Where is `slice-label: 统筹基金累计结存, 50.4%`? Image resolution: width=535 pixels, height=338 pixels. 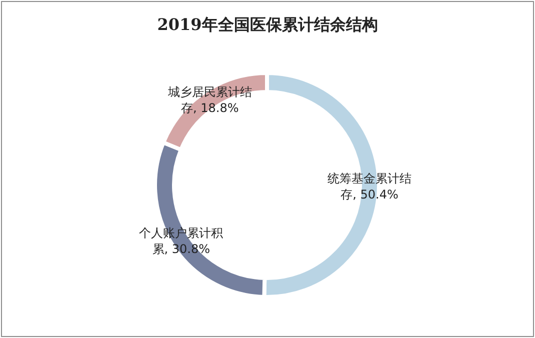
slice-label: 统筹基金累计结存, 50.4% is located at coordinates (369, 186).